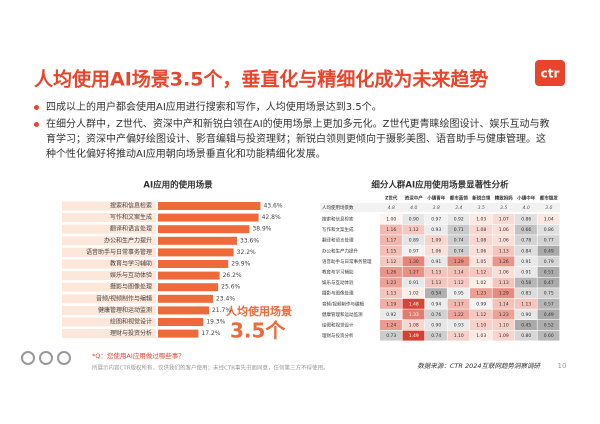 The width and height of the screenshot is (600, 424). I want to click on category-label: 健康管理和运动监测, so click(125, 310).